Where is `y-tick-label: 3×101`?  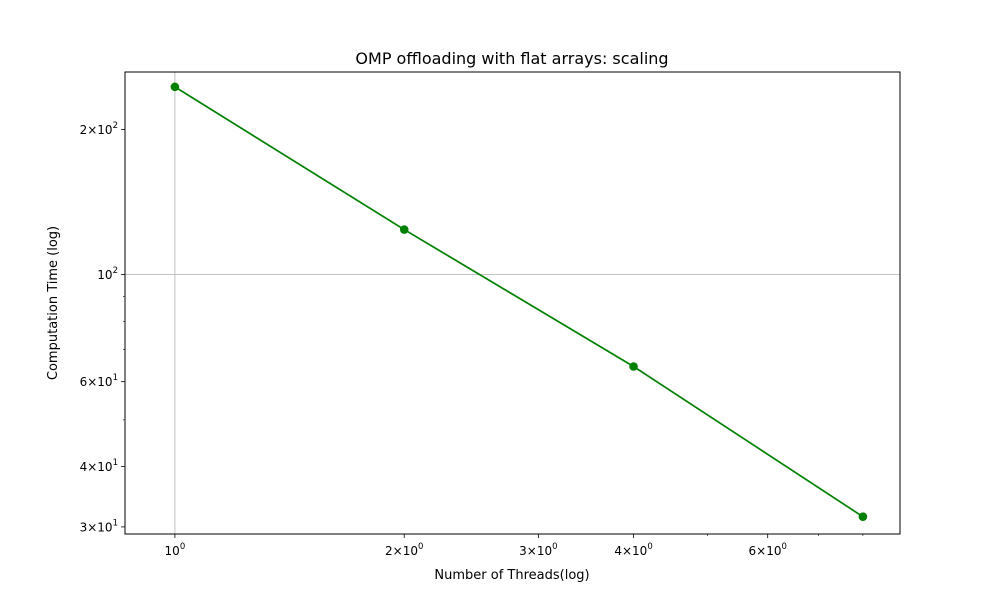
y-tick-label: 3×101 is located at coordinates (99, 526).